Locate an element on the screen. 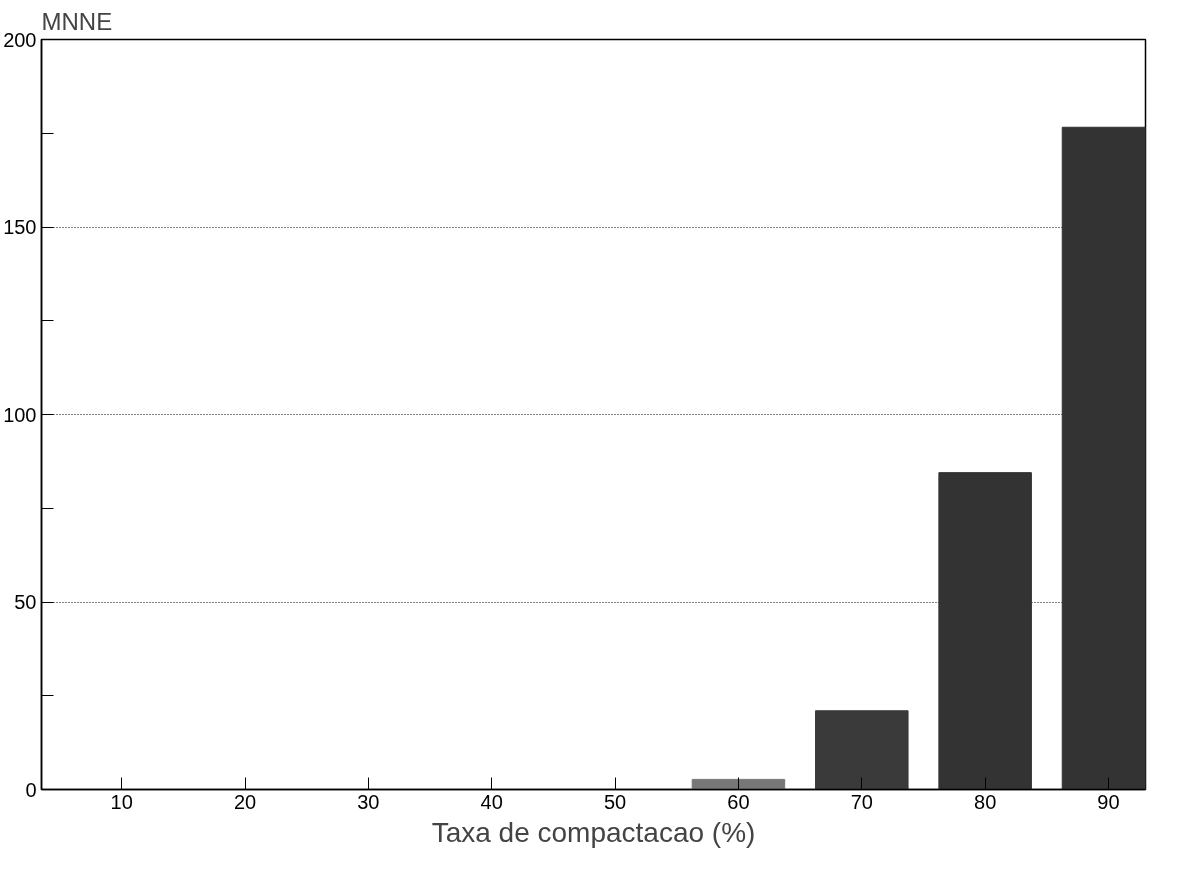 Image resolution: width=1197 pixels, height=888 pixels. y-tick-label: 0 is located at coordinates (31, 789).